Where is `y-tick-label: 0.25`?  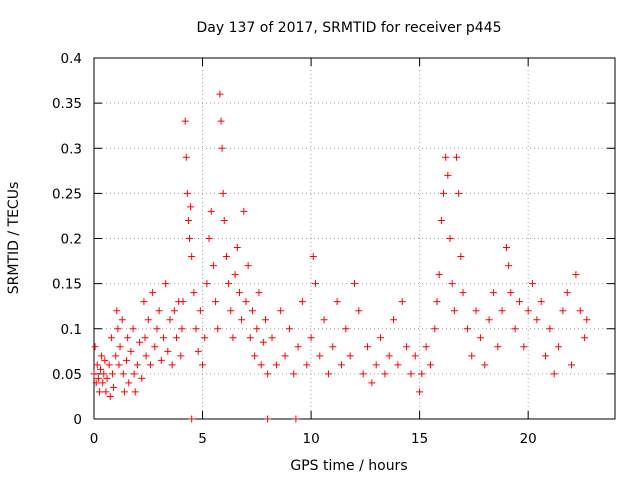 y-tick-label: 0.25 is located at coordinates (67, 194).